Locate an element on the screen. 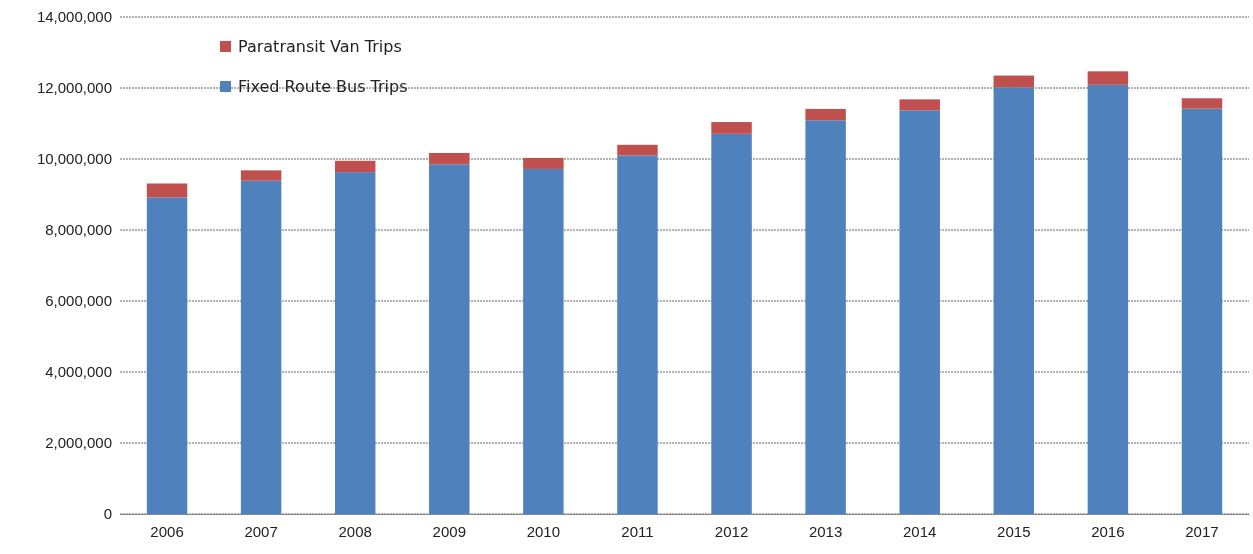  x-tick-label: 2009 is located at coordinates (449, 531).